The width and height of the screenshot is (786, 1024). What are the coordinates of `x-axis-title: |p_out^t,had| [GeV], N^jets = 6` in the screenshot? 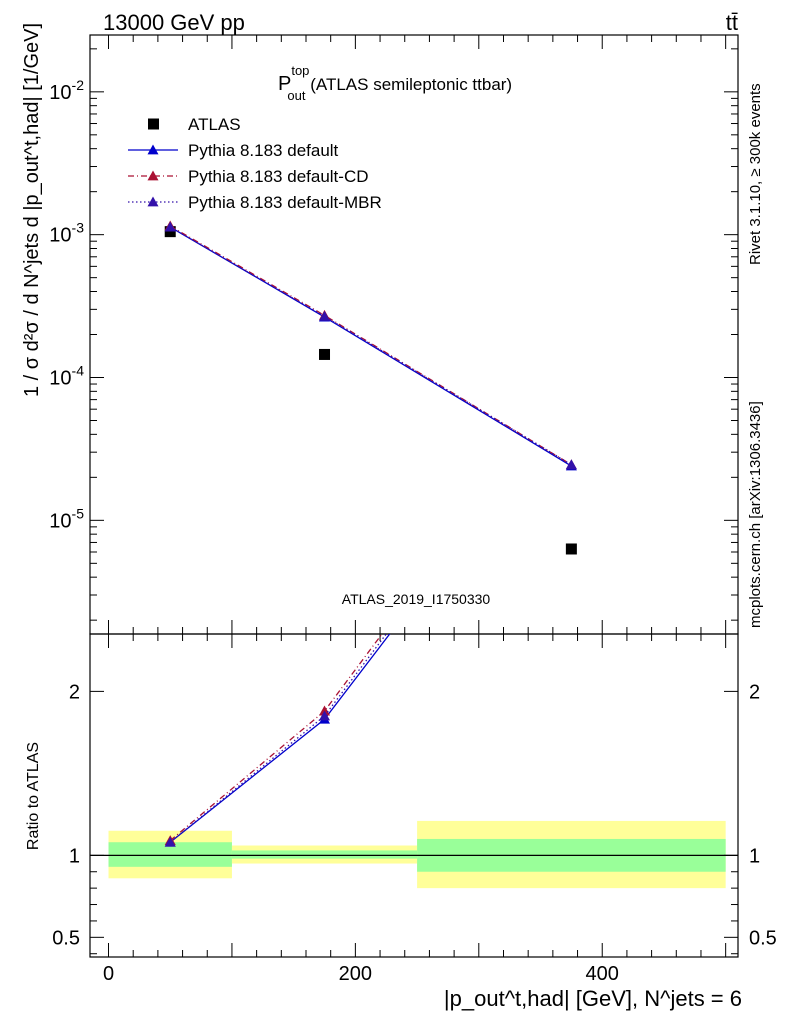 It's located at (593, 998).